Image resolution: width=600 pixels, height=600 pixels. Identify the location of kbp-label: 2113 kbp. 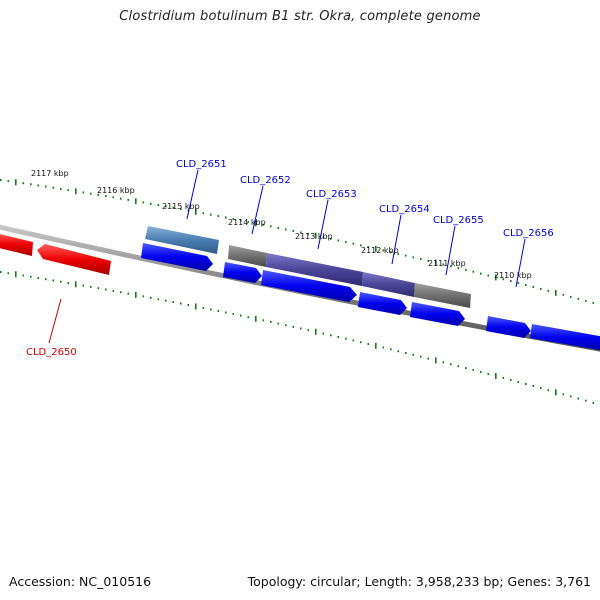
(314, 236).